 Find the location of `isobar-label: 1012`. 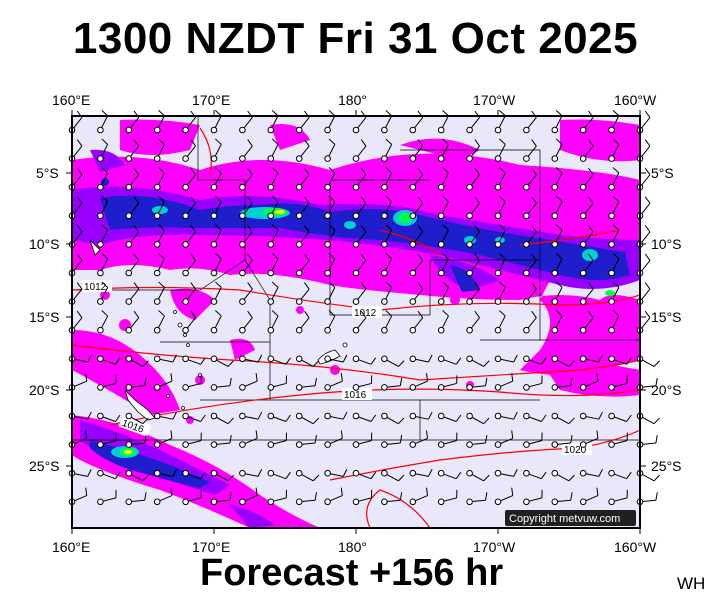

isobar-label: 1012 is located at coordinates (95, 287).